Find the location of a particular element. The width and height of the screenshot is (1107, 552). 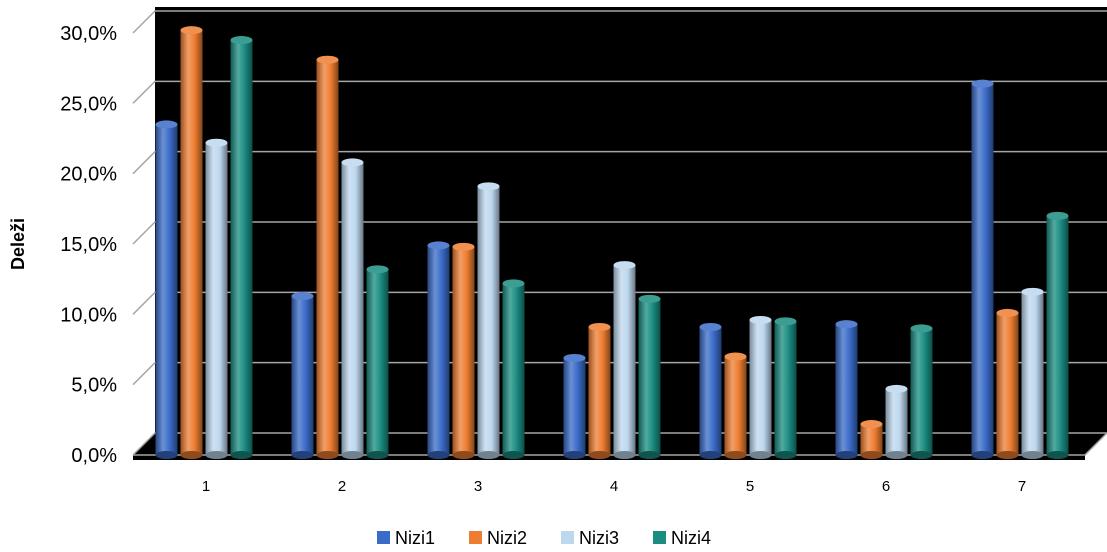

x-tick-label: 2 is located at coordinates (342, 486).